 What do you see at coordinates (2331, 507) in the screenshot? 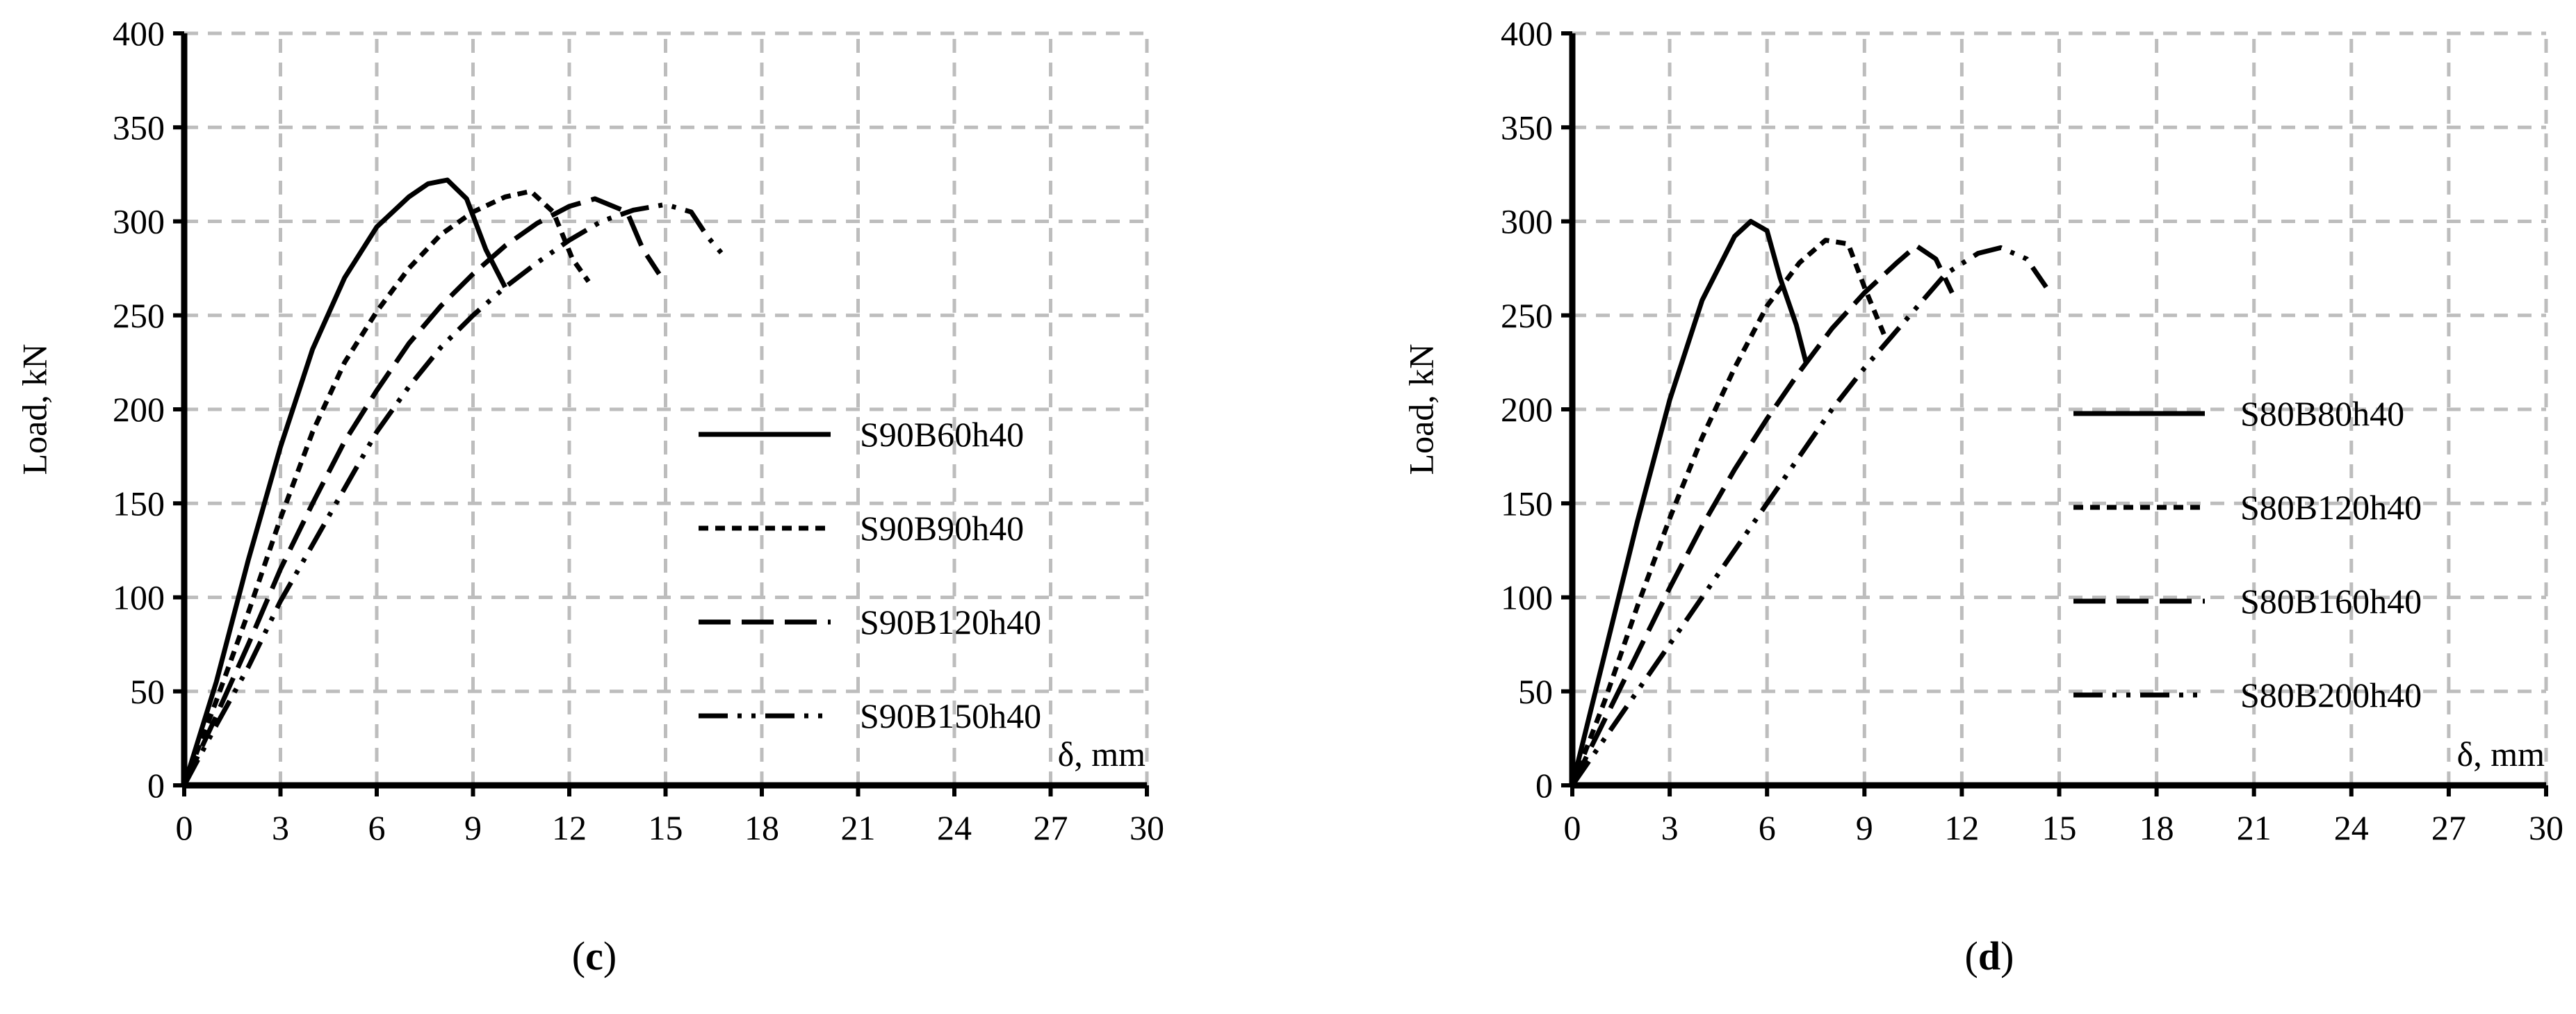
I see `legend-label: S80B120h40` at bounding box center [2331, 507].